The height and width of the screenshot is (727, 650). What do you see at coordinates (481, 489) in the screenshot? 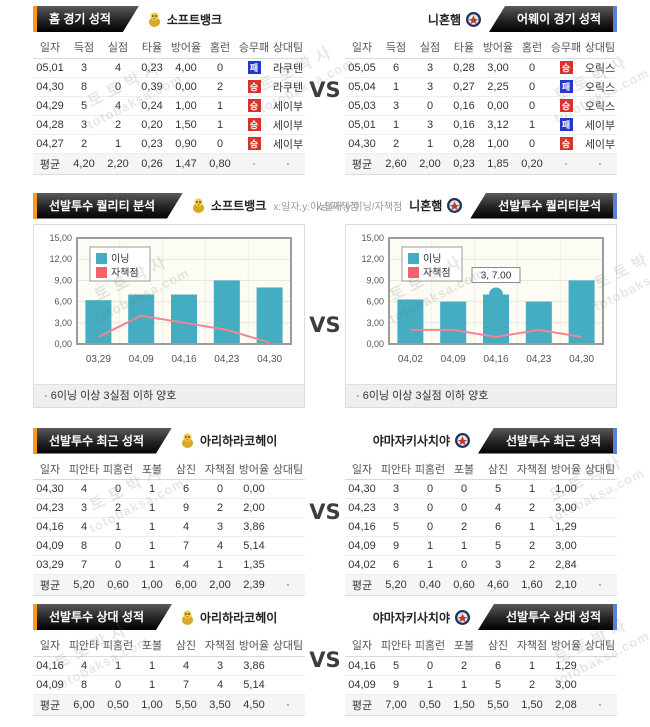
I see `table-row: 04,30 3 0 0 5 1 1,00` at bounding box center [481, 489].